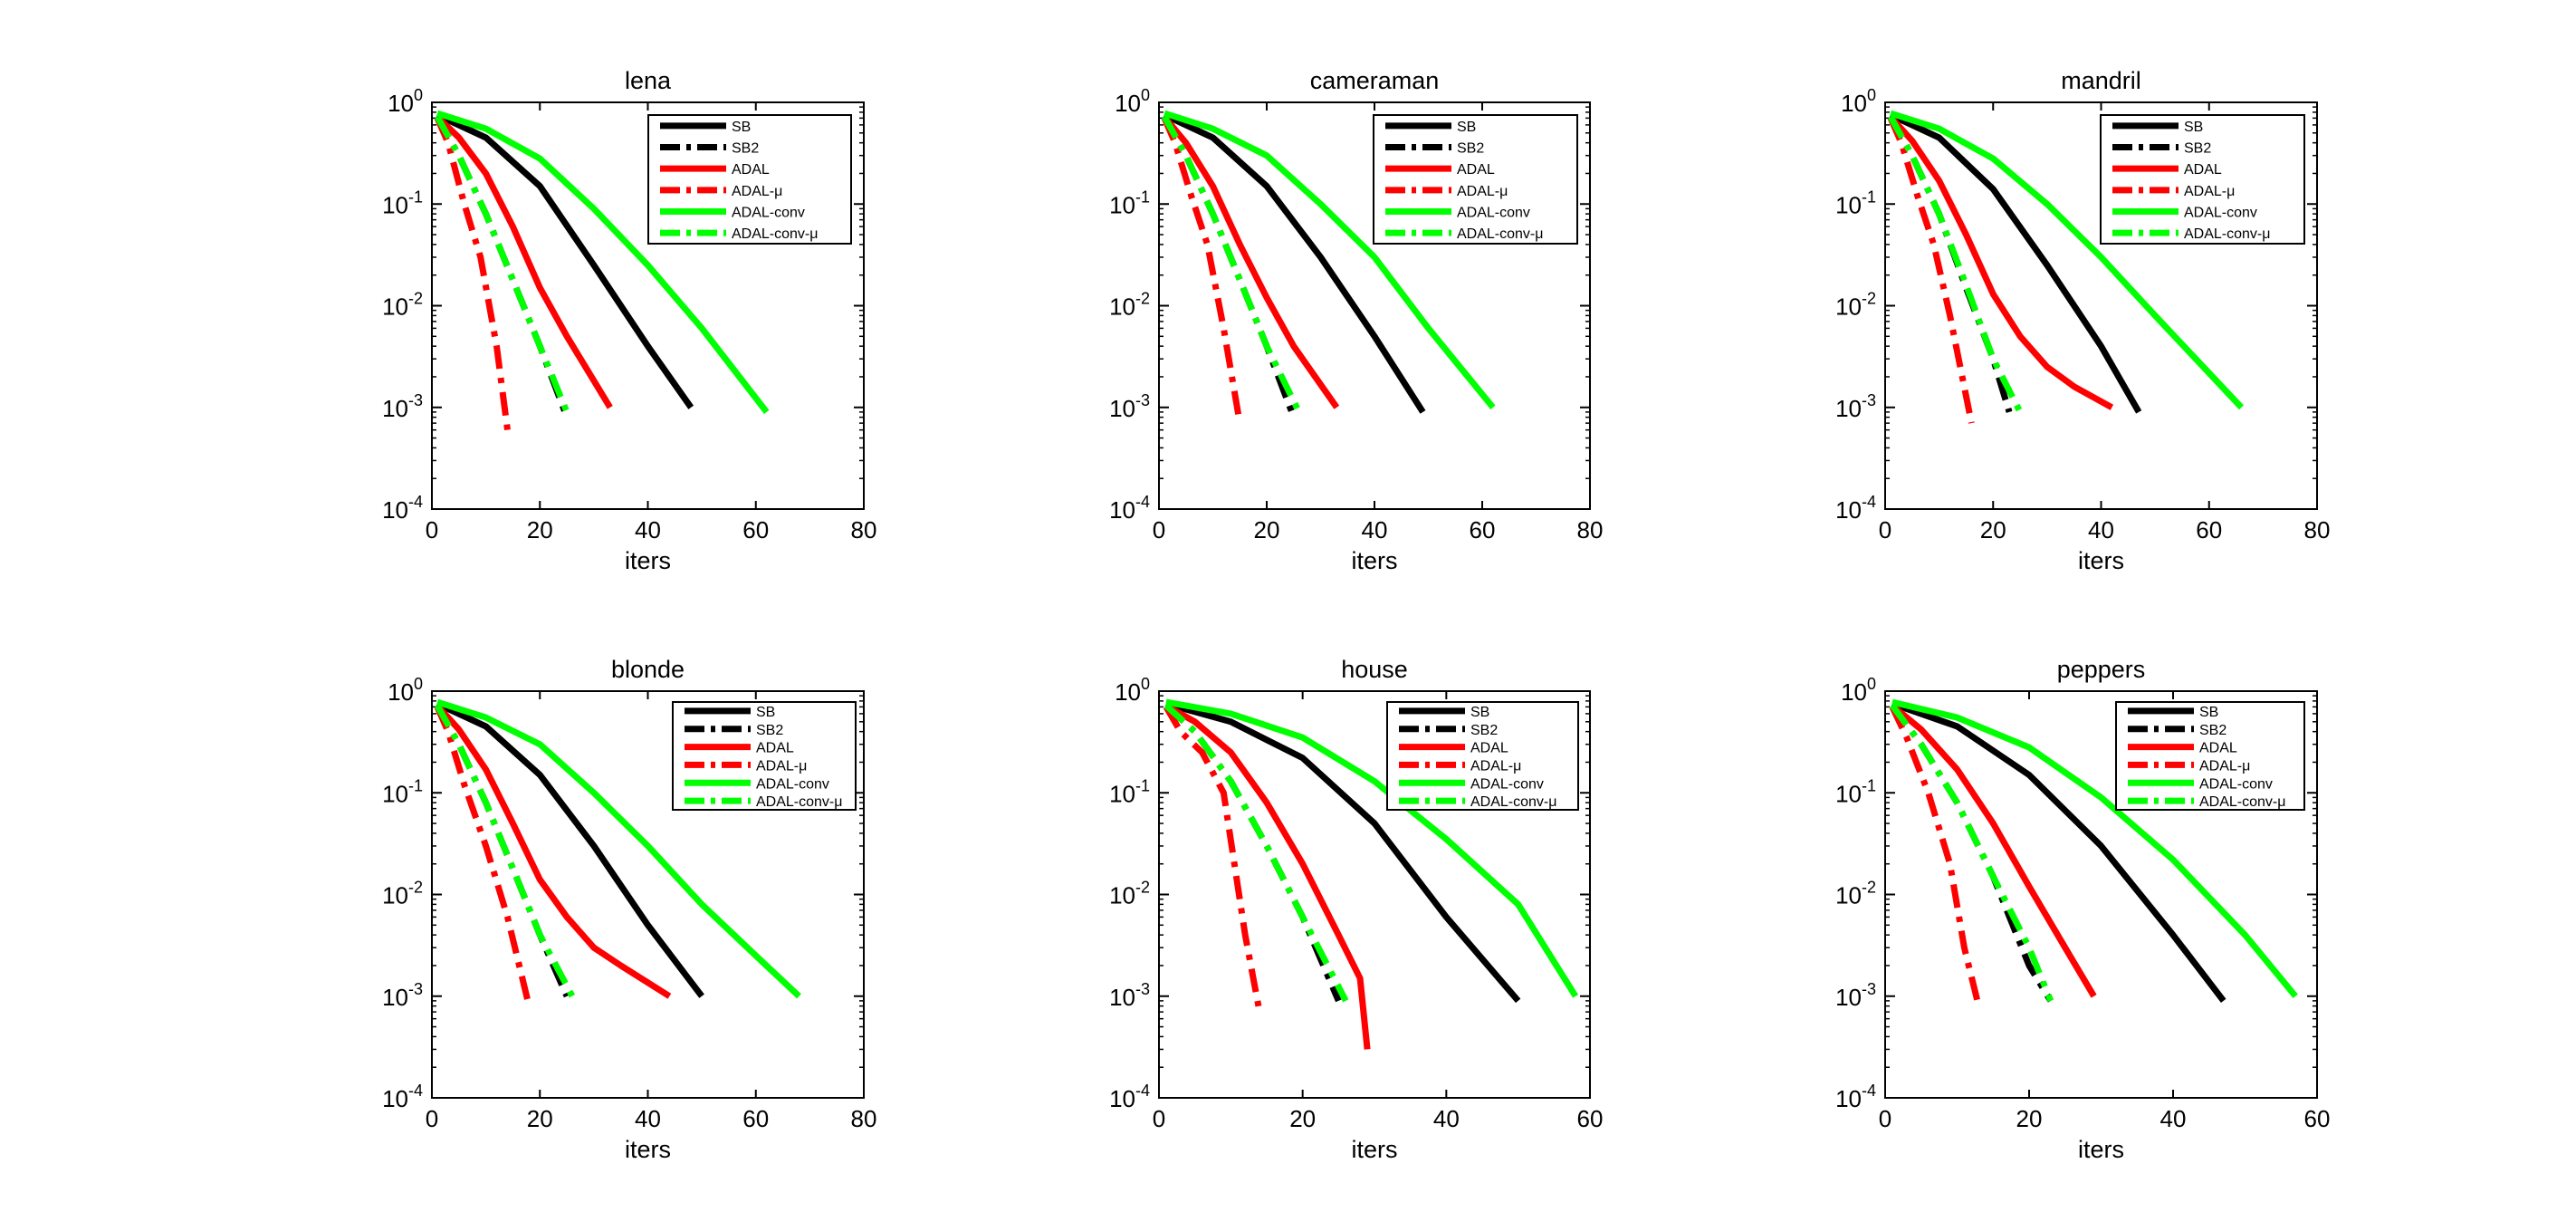 The image size is (2576, 1231). I want to click on chart-title: blonde, so click(648, 669).